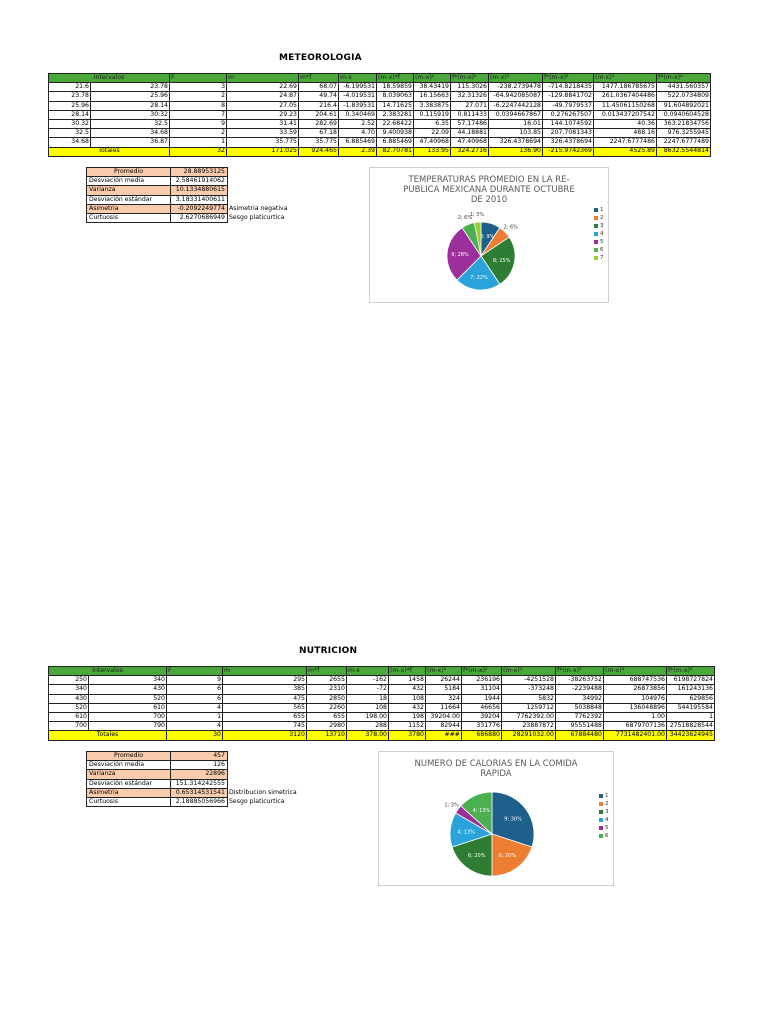 The width and height of the screenshot is (768, 1024). Describe the element at coordinates (466, 832) in the screenshot. I see `pie-data-label: 4; 13%` at that location.